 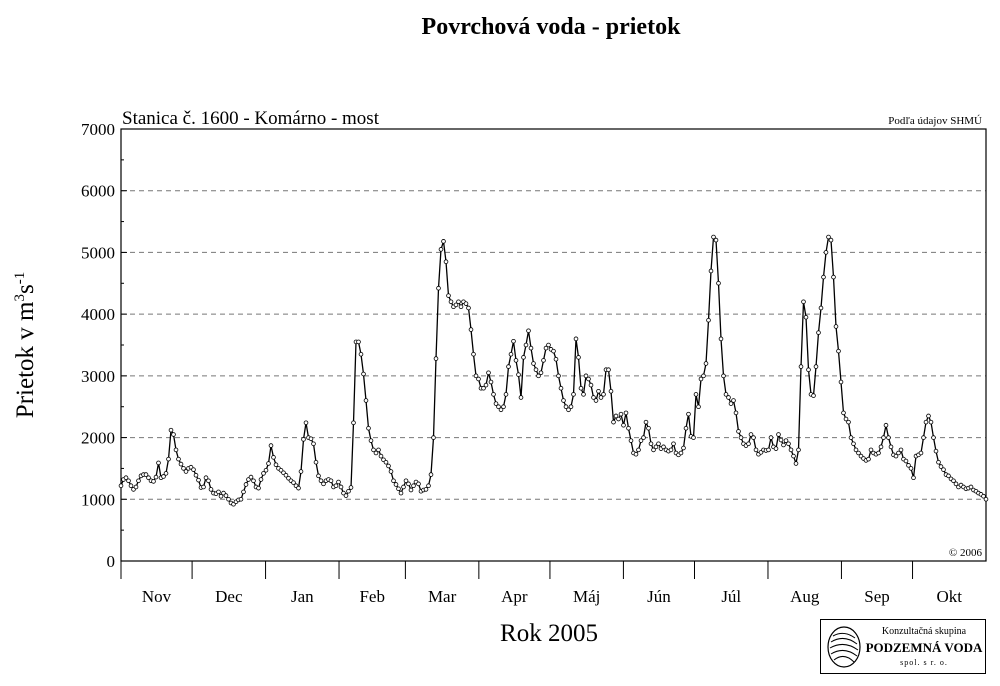 What do you see at coordinates (229, 596) in the screenshot?
I see `month-label: Dec` at bounding box center [229, 596].